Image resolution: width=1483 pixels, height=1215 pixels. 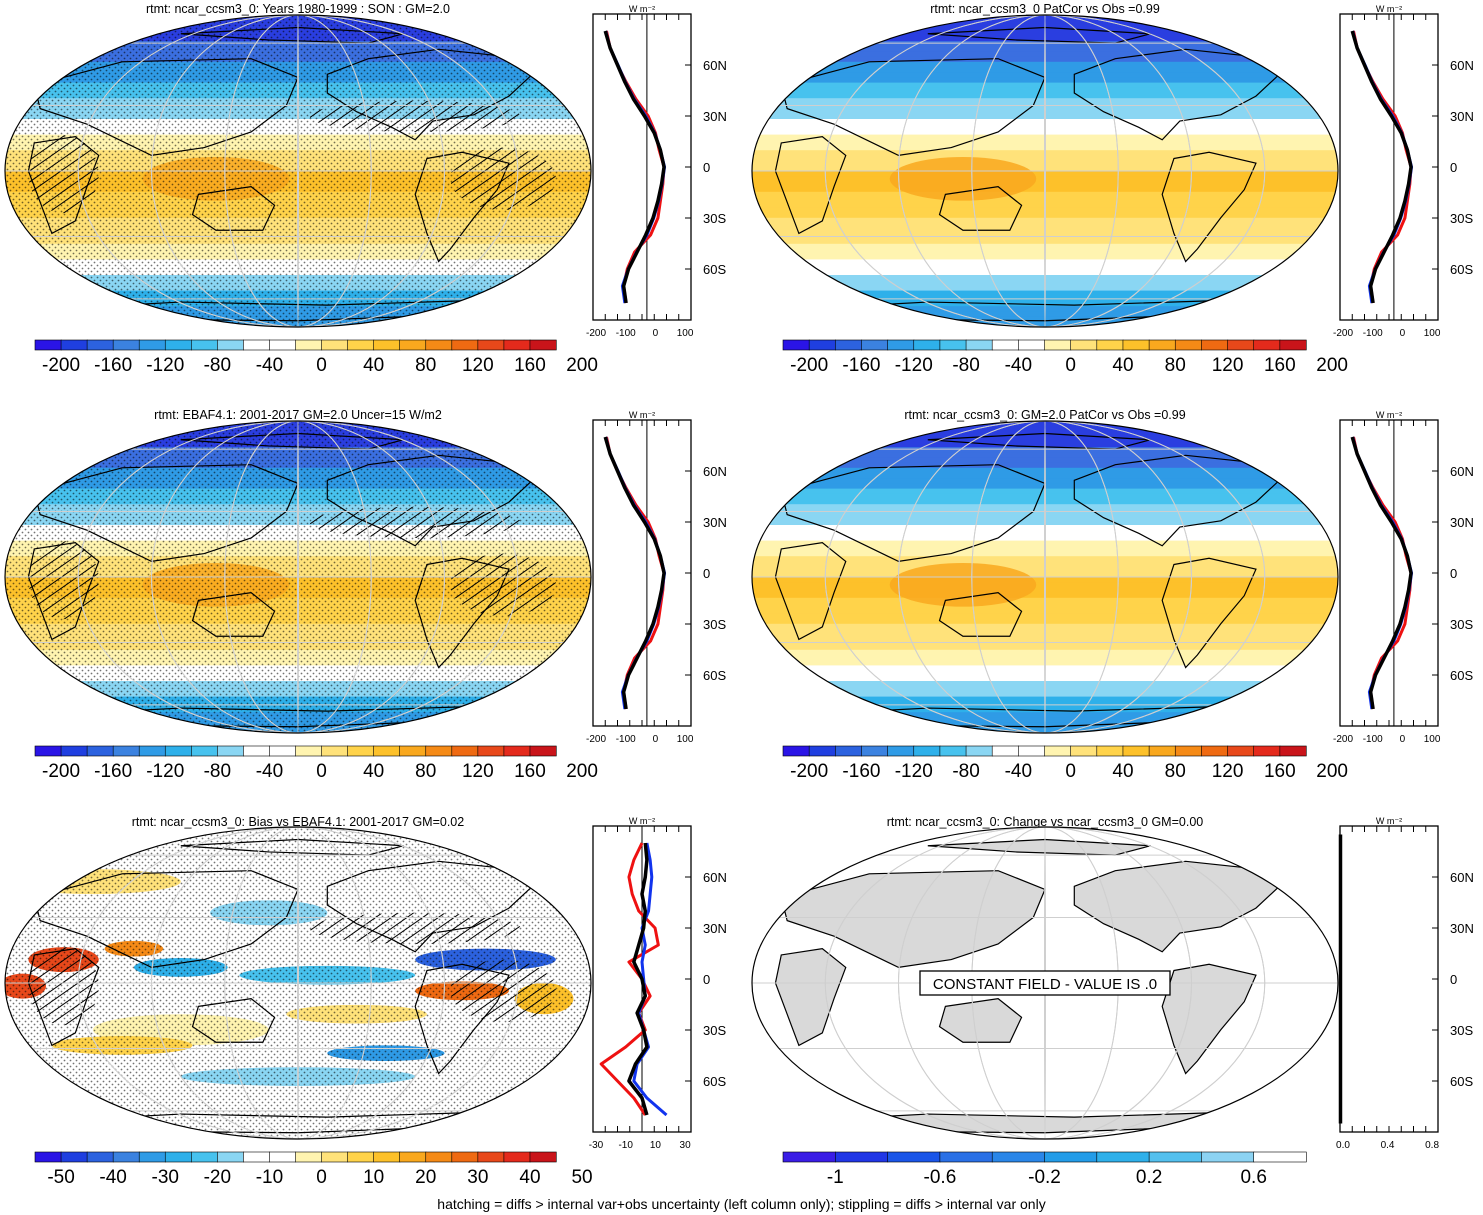 I want to click on colorbar-label: -0.2, so click(x=1044, y=1177).